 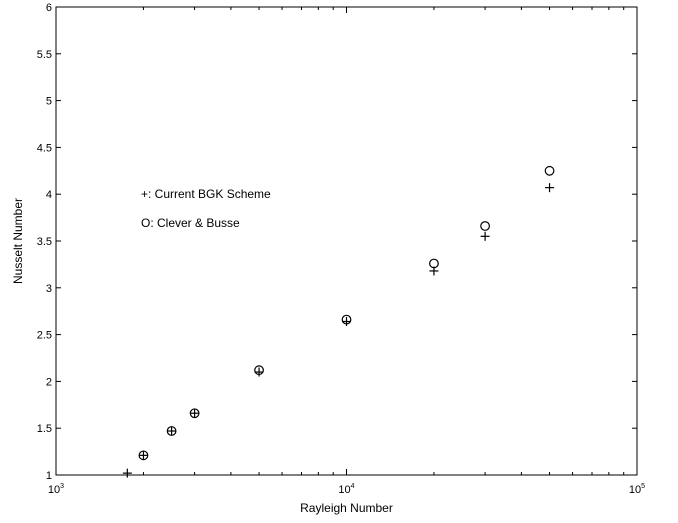 I want to click on x-tick-label-exponent: 3, so click(x=62, y=486).